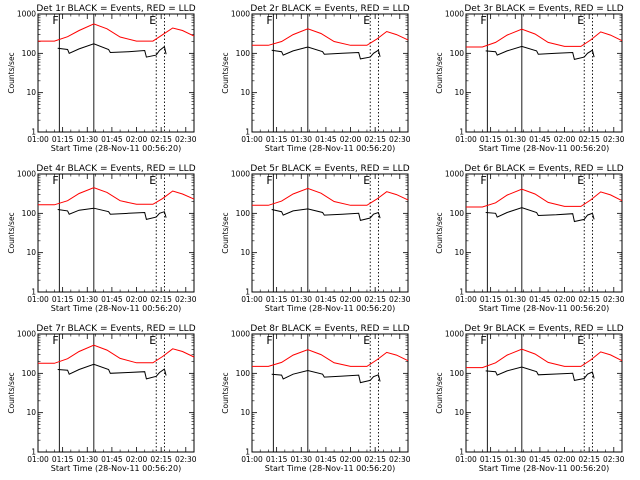 The height and width of the screenshot is (480, 640). I want to click on panel-title: Det 2r BLACK = Events, RED = LLD, so click(329, 9).